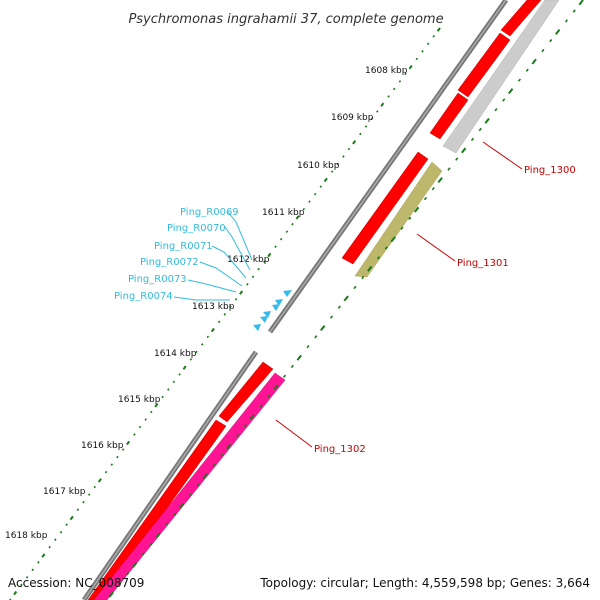  I want to click on cds-pink, so click(189, 486).